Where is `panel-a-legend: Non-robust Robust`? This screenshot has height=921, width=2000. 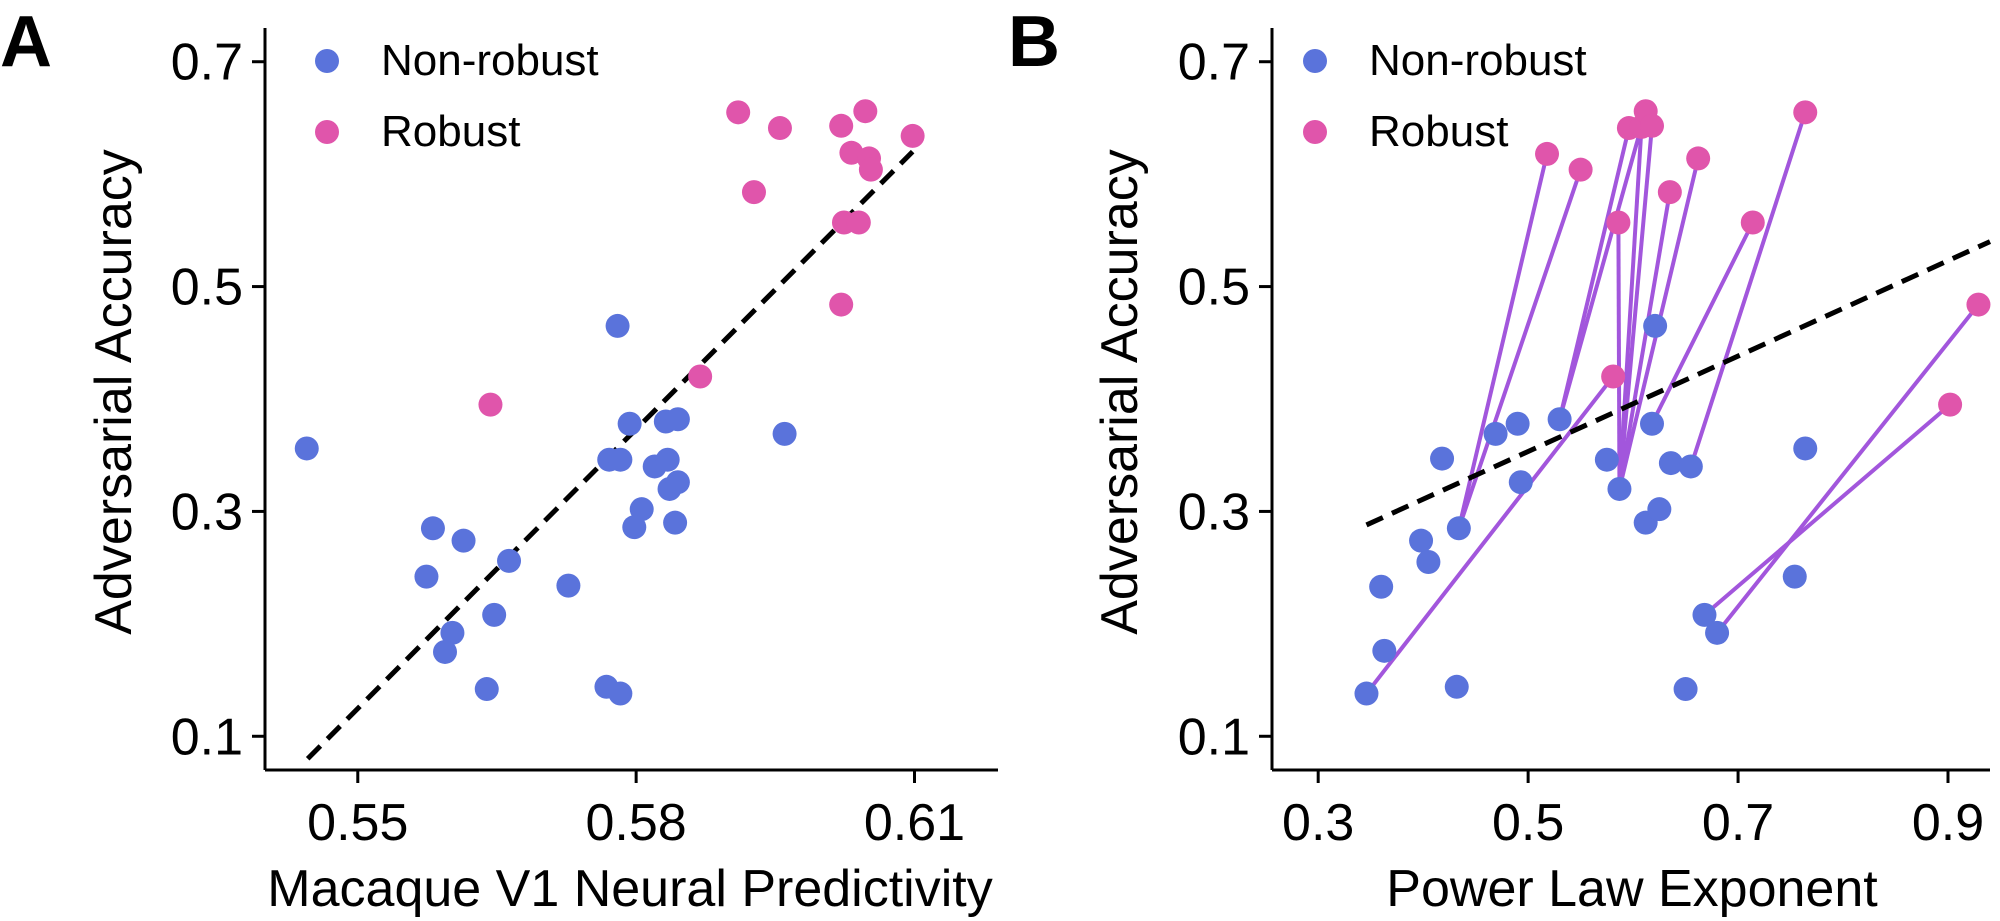
panel-a-legend: Non-robust Robust is located at coordinates (457, 96).